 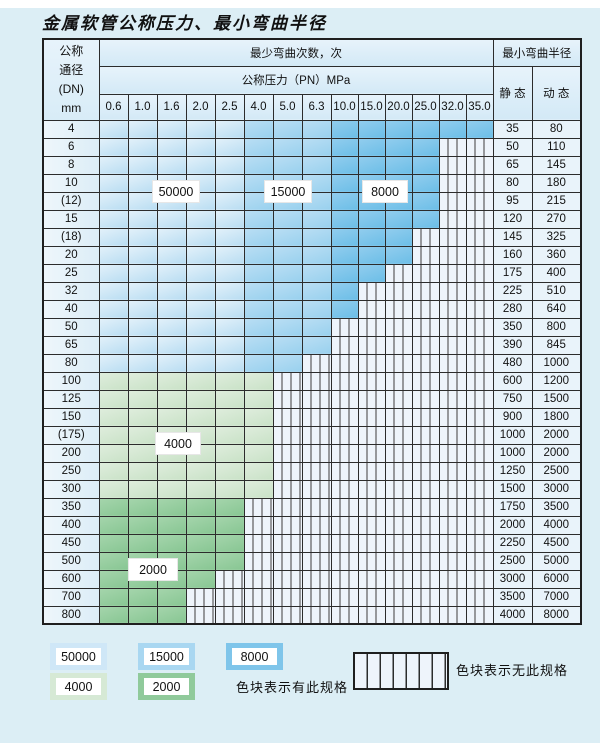 What do you see at coordinates (312, 201) in the screenshot?
I see `table-row: (12) 95 215` at bounding box center [312, 201].